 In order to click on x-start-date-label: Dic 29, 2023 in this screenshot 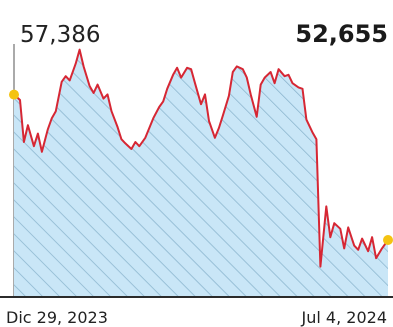, I will do `click(57, 317)`.